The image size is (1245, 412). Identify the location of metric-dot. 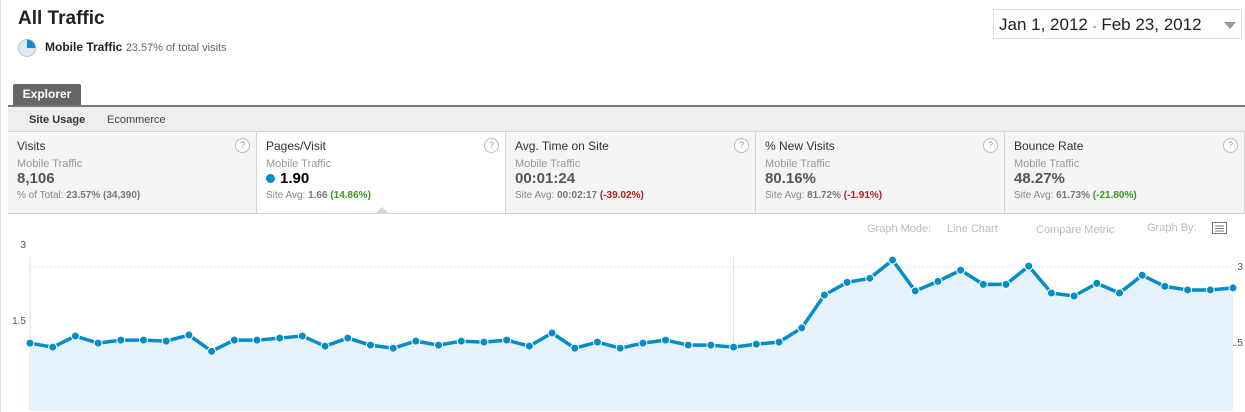
(270, 178).